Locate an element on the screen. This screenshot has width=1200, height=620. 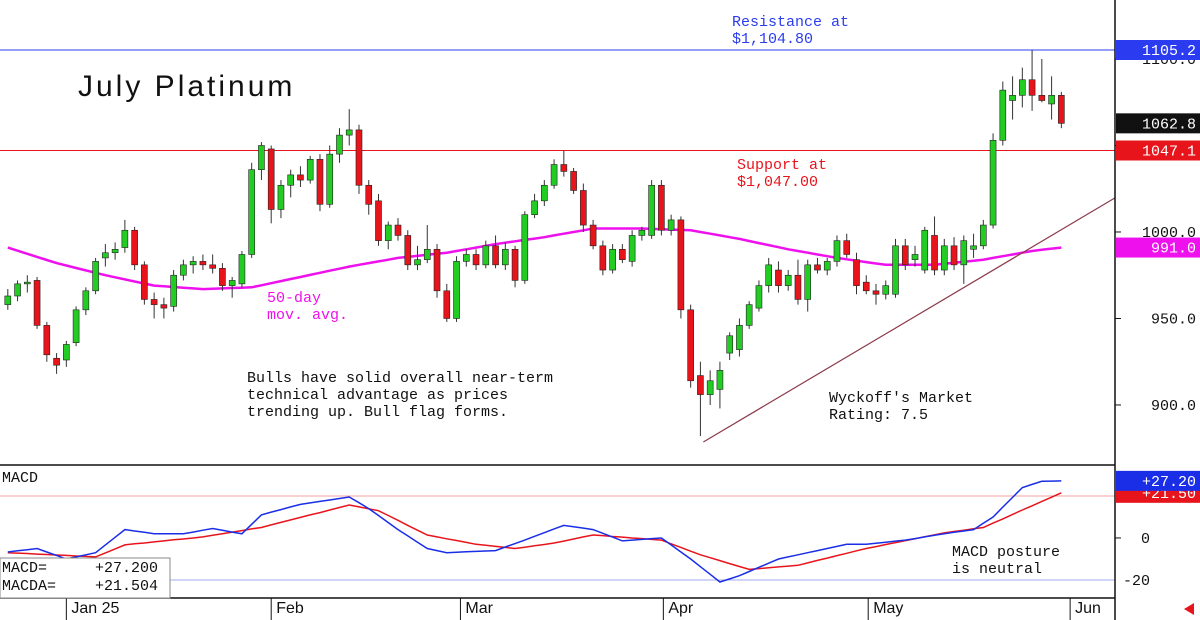
annotation: trending up. Bull flag forms. is located at coordinates (377, 412).